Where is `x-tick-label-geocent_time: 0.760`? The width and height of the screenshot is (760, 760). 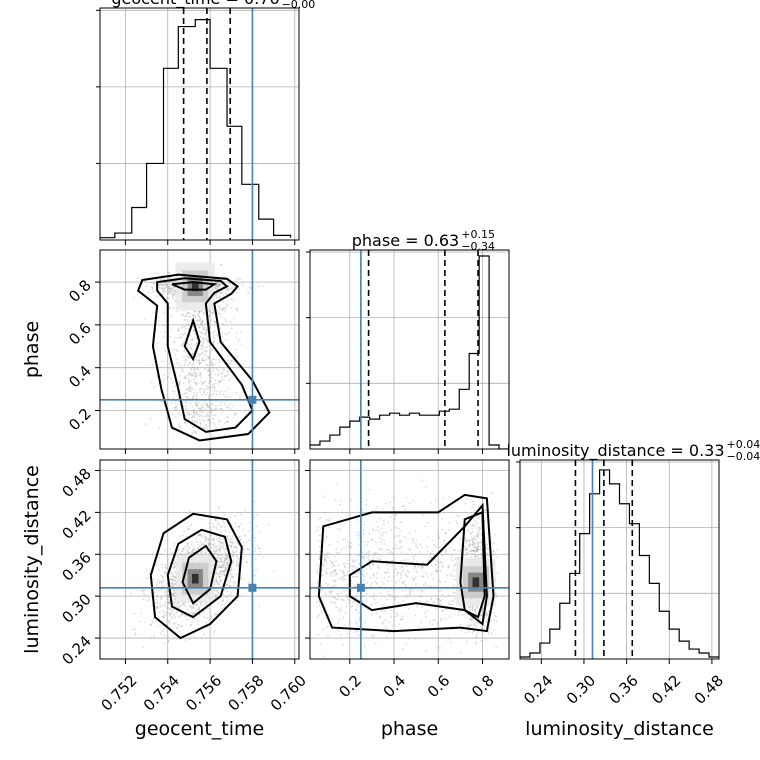
x-tick-label-geocent_time: 0.760 is located at coordinates (288, 692).